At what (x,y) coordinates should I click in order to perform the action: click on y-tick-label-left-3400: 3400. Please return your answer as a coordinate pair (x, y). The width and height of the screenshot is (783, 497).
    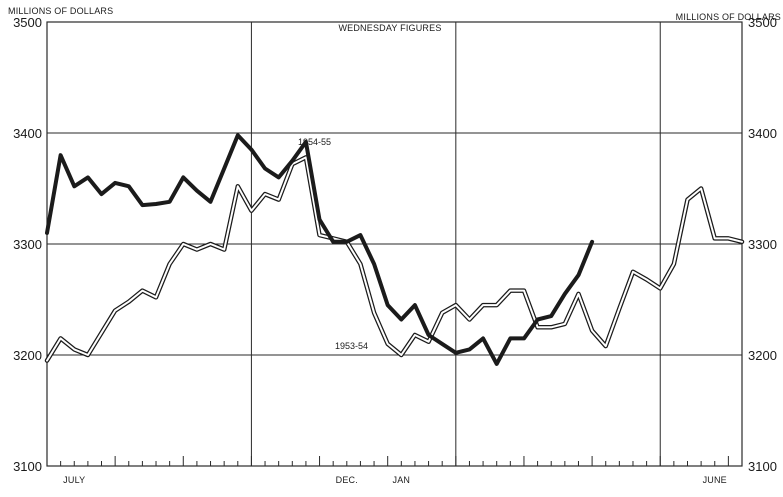
    Looking at the image, I should click on (27, 133).